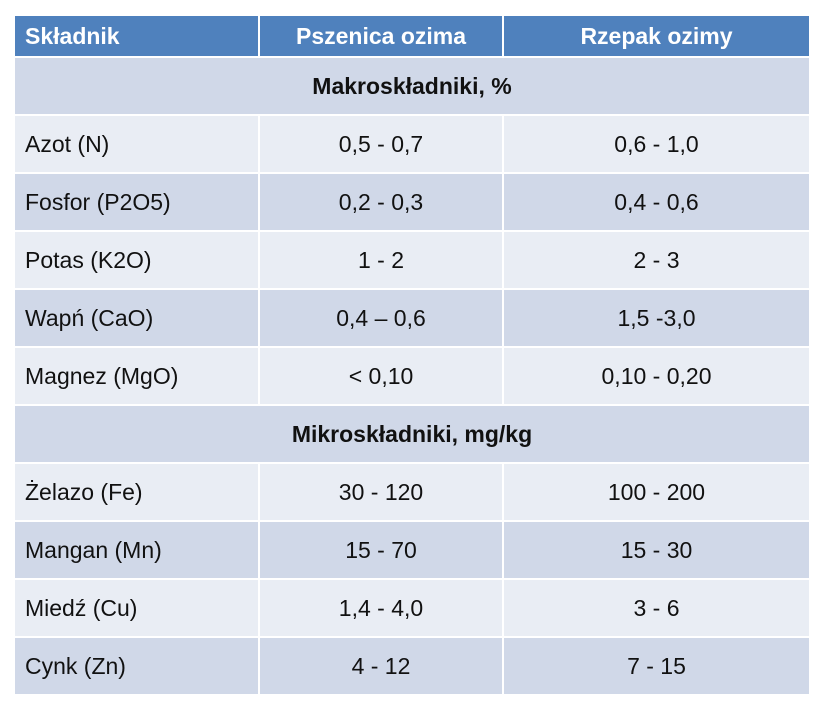 The image size is (824, 716). I want to click on table-row: Magnez (MgO) < 0,10 0,10 - 0,20, so click(412, 376).